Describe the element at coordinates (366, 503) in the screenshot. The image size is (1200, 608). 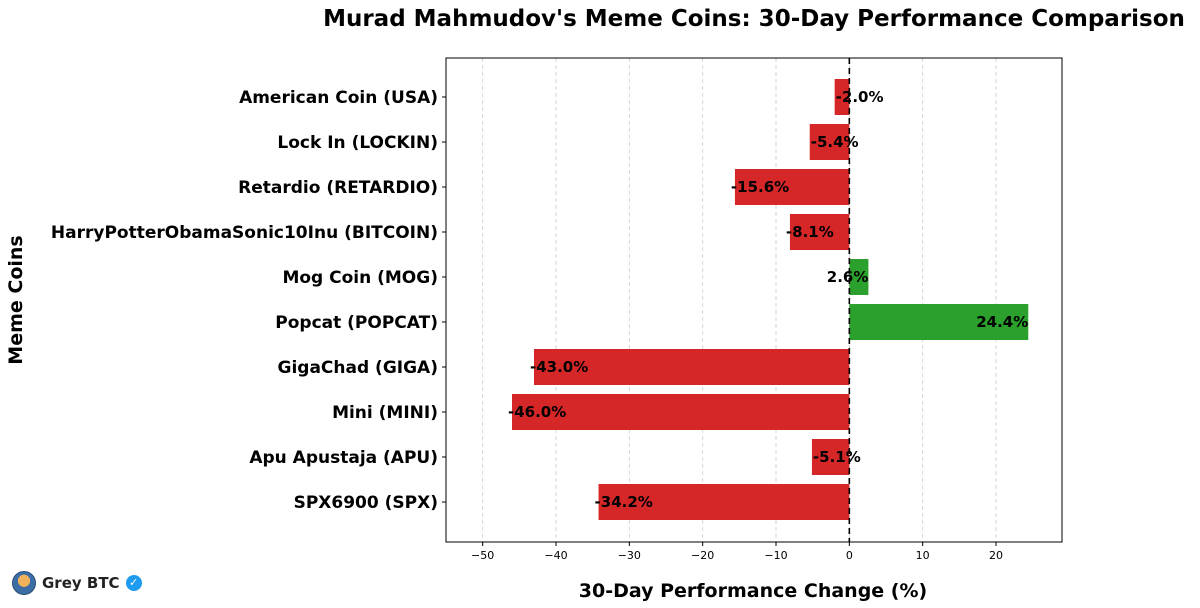
I see `category-label: SPX6900 (SPX)` at that location.